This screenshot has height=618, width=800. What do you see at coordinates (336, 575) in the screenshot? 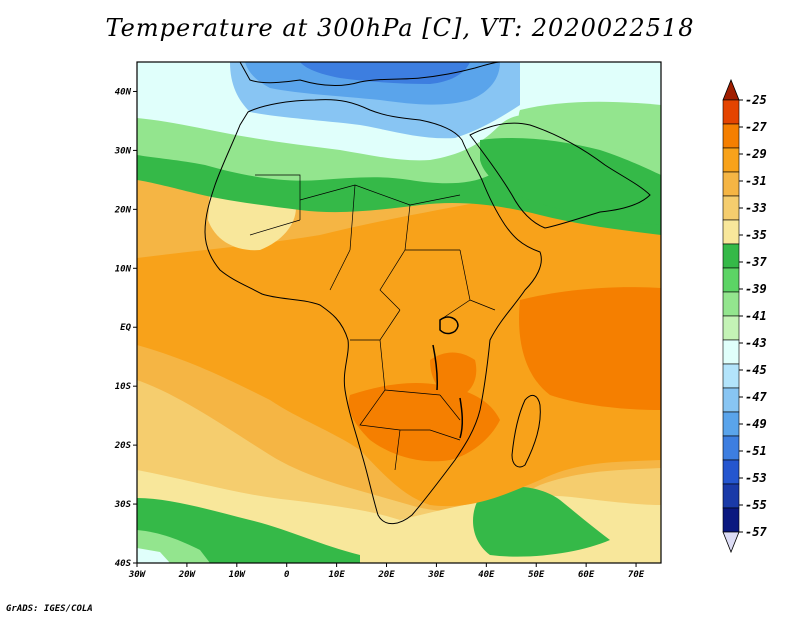
I see `lon-label: 10E` at bounding box center [336, 575].